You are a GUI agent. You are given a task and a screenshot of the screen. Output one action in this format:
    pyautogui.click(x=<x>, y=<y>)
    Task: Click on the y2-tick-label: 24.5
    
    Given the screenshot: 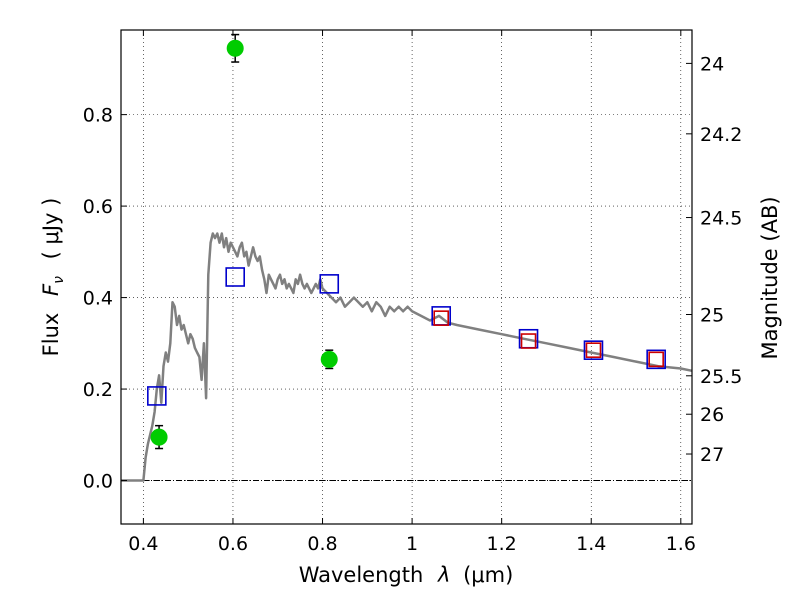 What is the action you would take?
    pyautogui.click(x=721, y=219)
    